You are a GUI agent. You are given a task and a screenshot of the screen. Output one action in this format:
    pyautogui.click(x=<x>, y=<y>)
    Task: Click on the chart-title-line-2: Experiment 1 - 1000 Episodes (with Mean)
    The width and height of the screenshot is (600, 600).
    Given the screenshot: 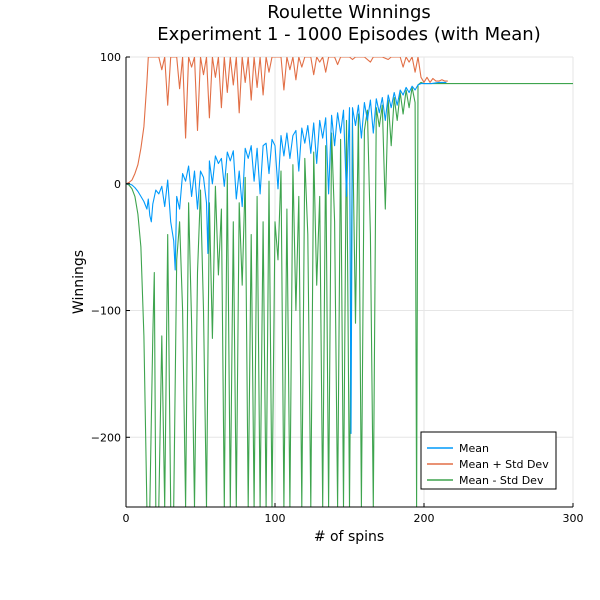 What is the action you would take?
    pyautogui.click(x=348, y=34)
    